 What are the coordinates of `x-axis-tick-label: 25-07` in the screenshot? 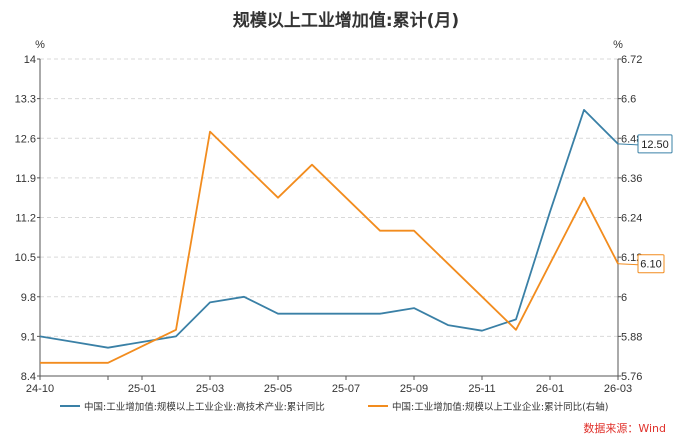 It's located at (346, 389).